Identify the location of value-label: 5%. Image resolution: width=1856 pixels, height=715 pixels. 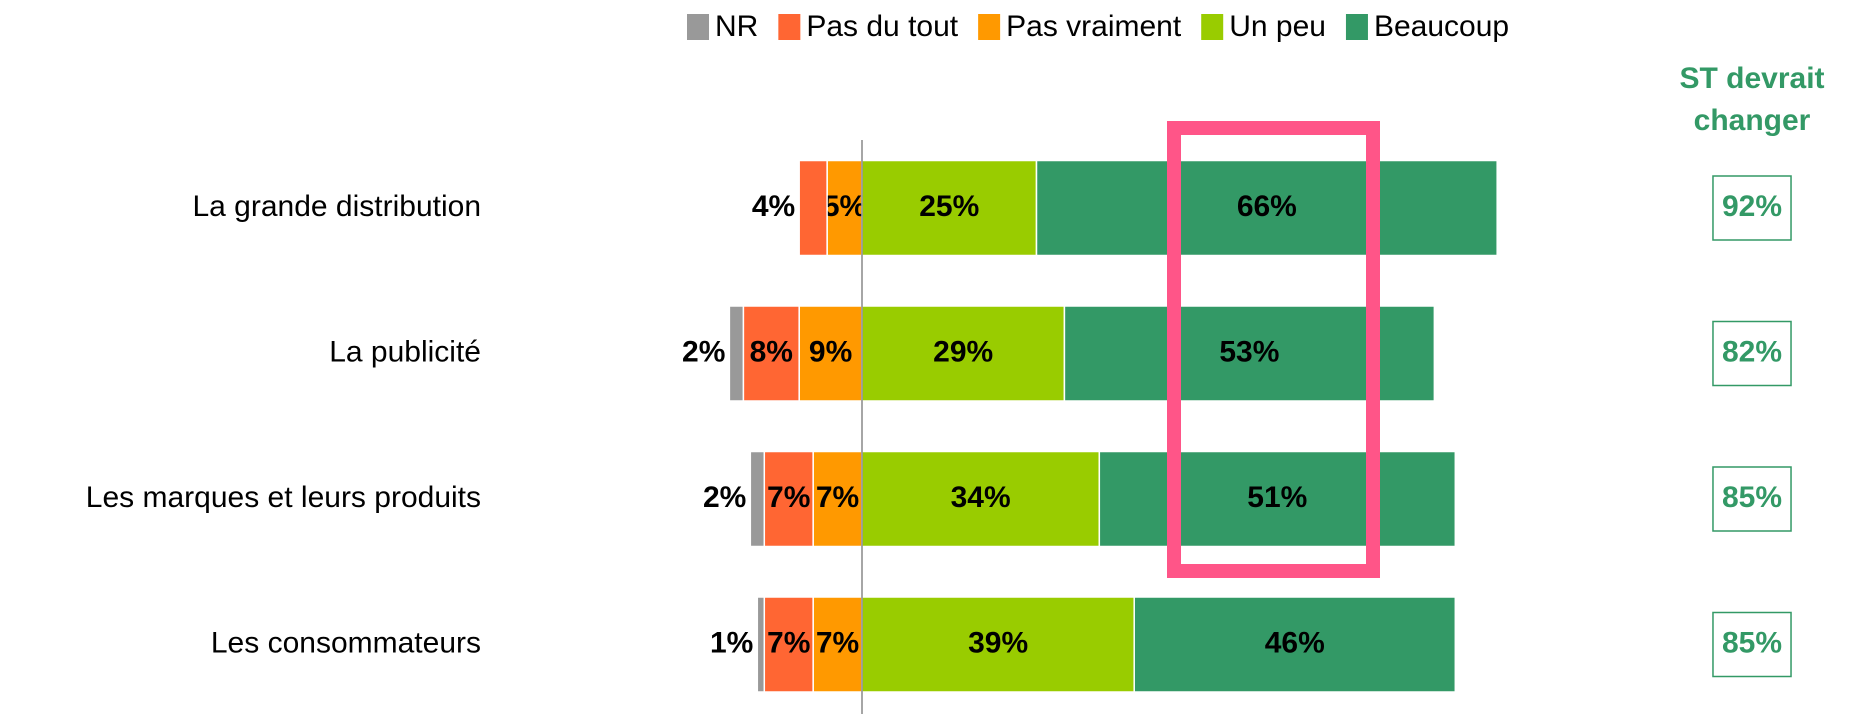
(844, 206).